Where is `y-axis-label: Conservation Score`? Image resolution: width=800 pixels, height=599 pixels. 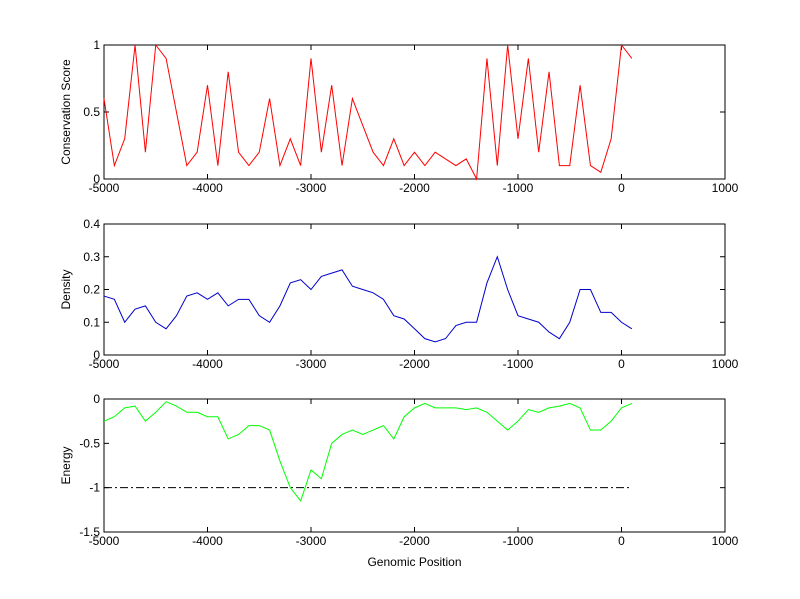 y-axis-label: Conservation Score is located at coordinates (66, 112).